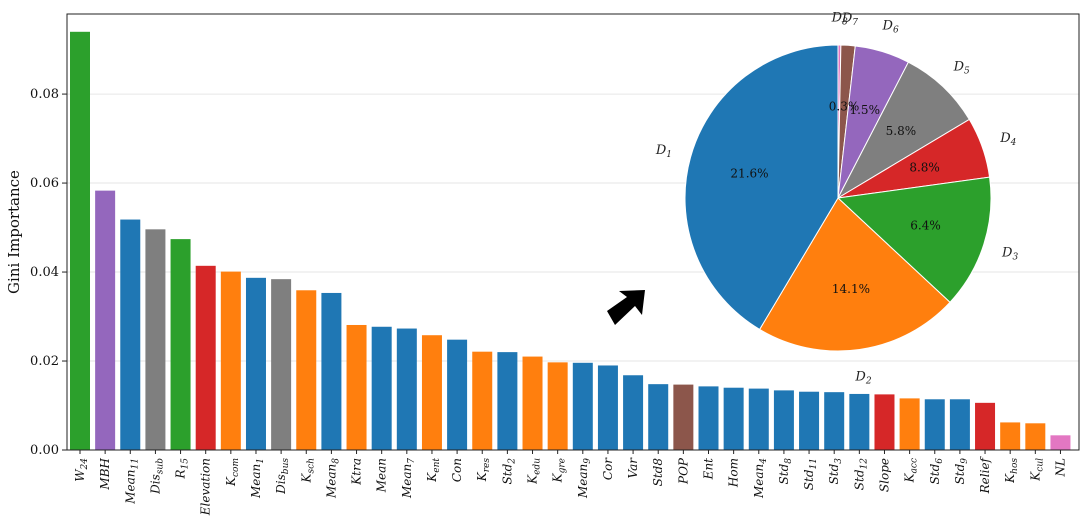 This screenshot has width=1080, height=526. Describe the element at coordinates (588, 461) in the screenshot. I see `x-tick-label-subscript: 9` at that location.